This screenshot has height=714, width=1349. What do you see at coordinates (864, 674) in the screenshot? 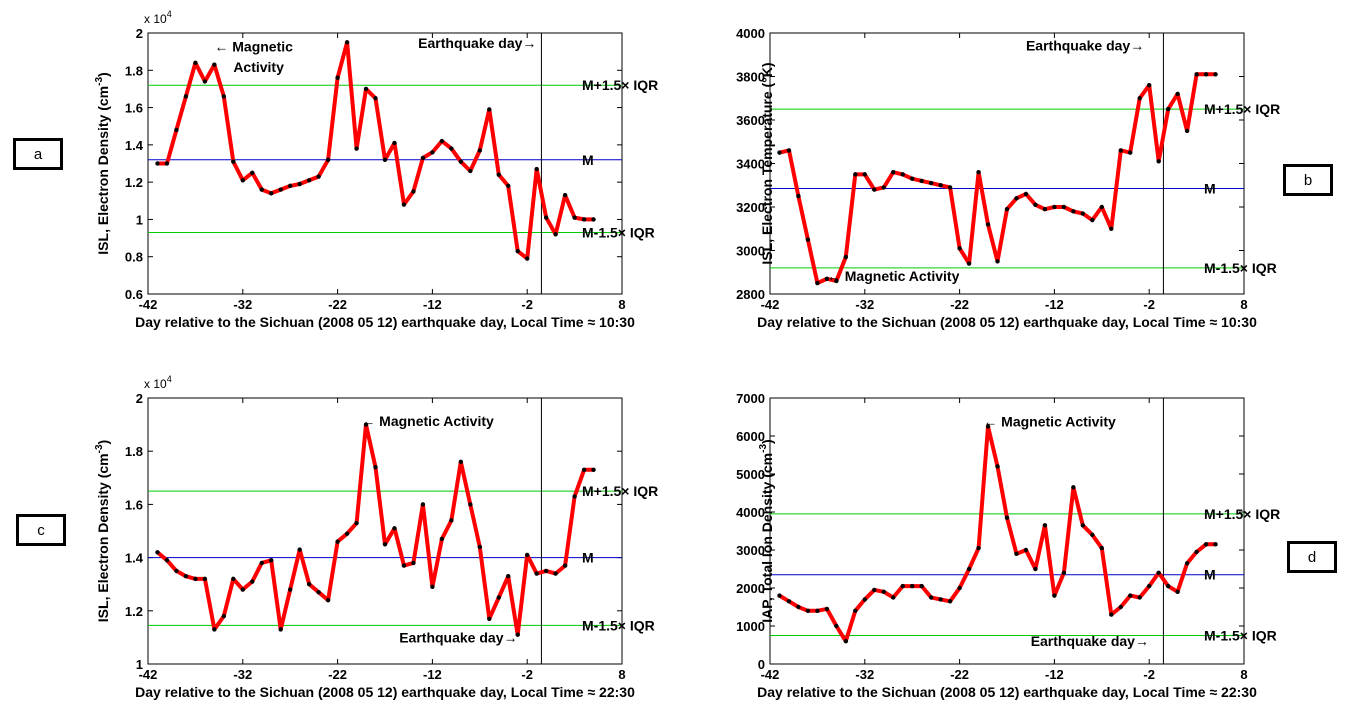
I see `x-tick-label: -32` at bounding box center [864, 674].